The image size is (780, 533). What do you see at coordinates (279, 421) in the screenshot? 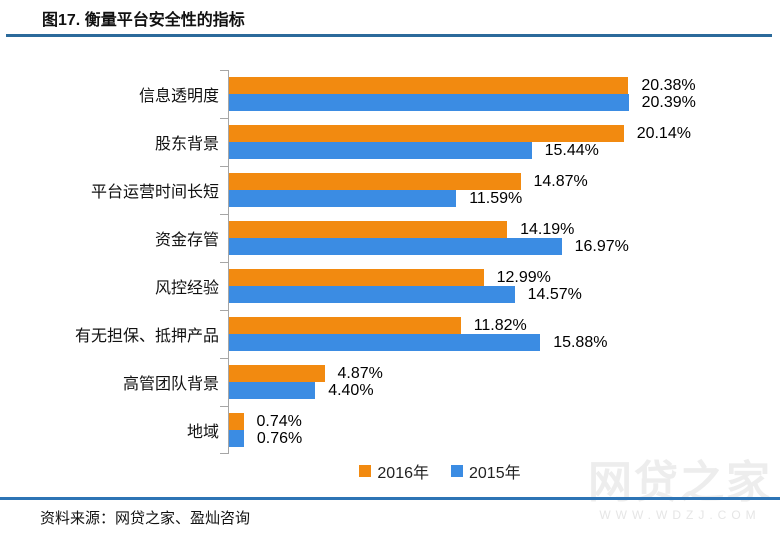
I see `value-label-2016: 0.74%` at bounding box center [279, 421].